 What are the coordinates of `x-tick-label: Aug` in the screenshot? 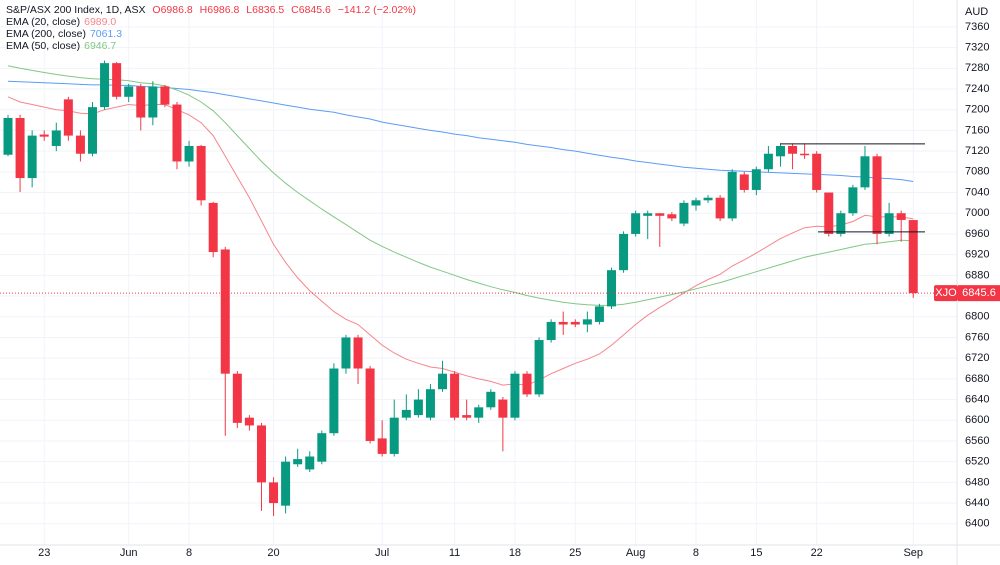 It's located at (636, 553).